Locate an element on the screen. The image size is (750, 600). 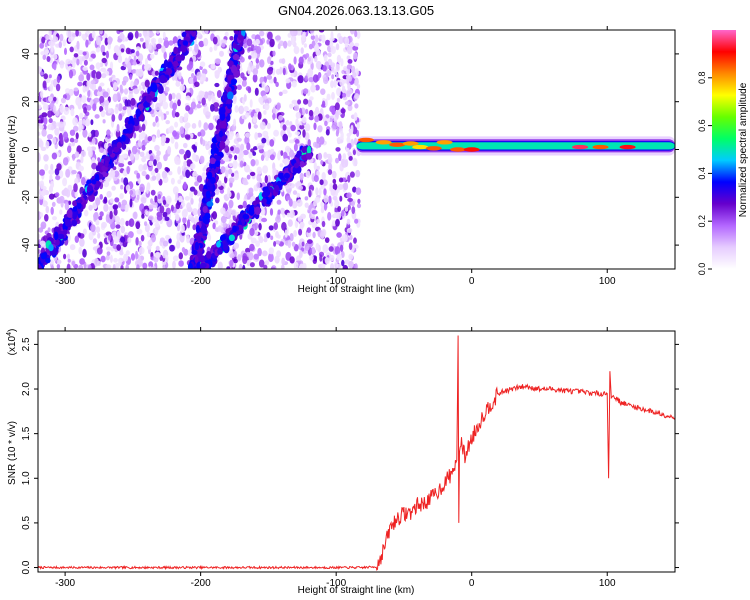
x-tick-label: -300 is located at coordinates (65, 583).